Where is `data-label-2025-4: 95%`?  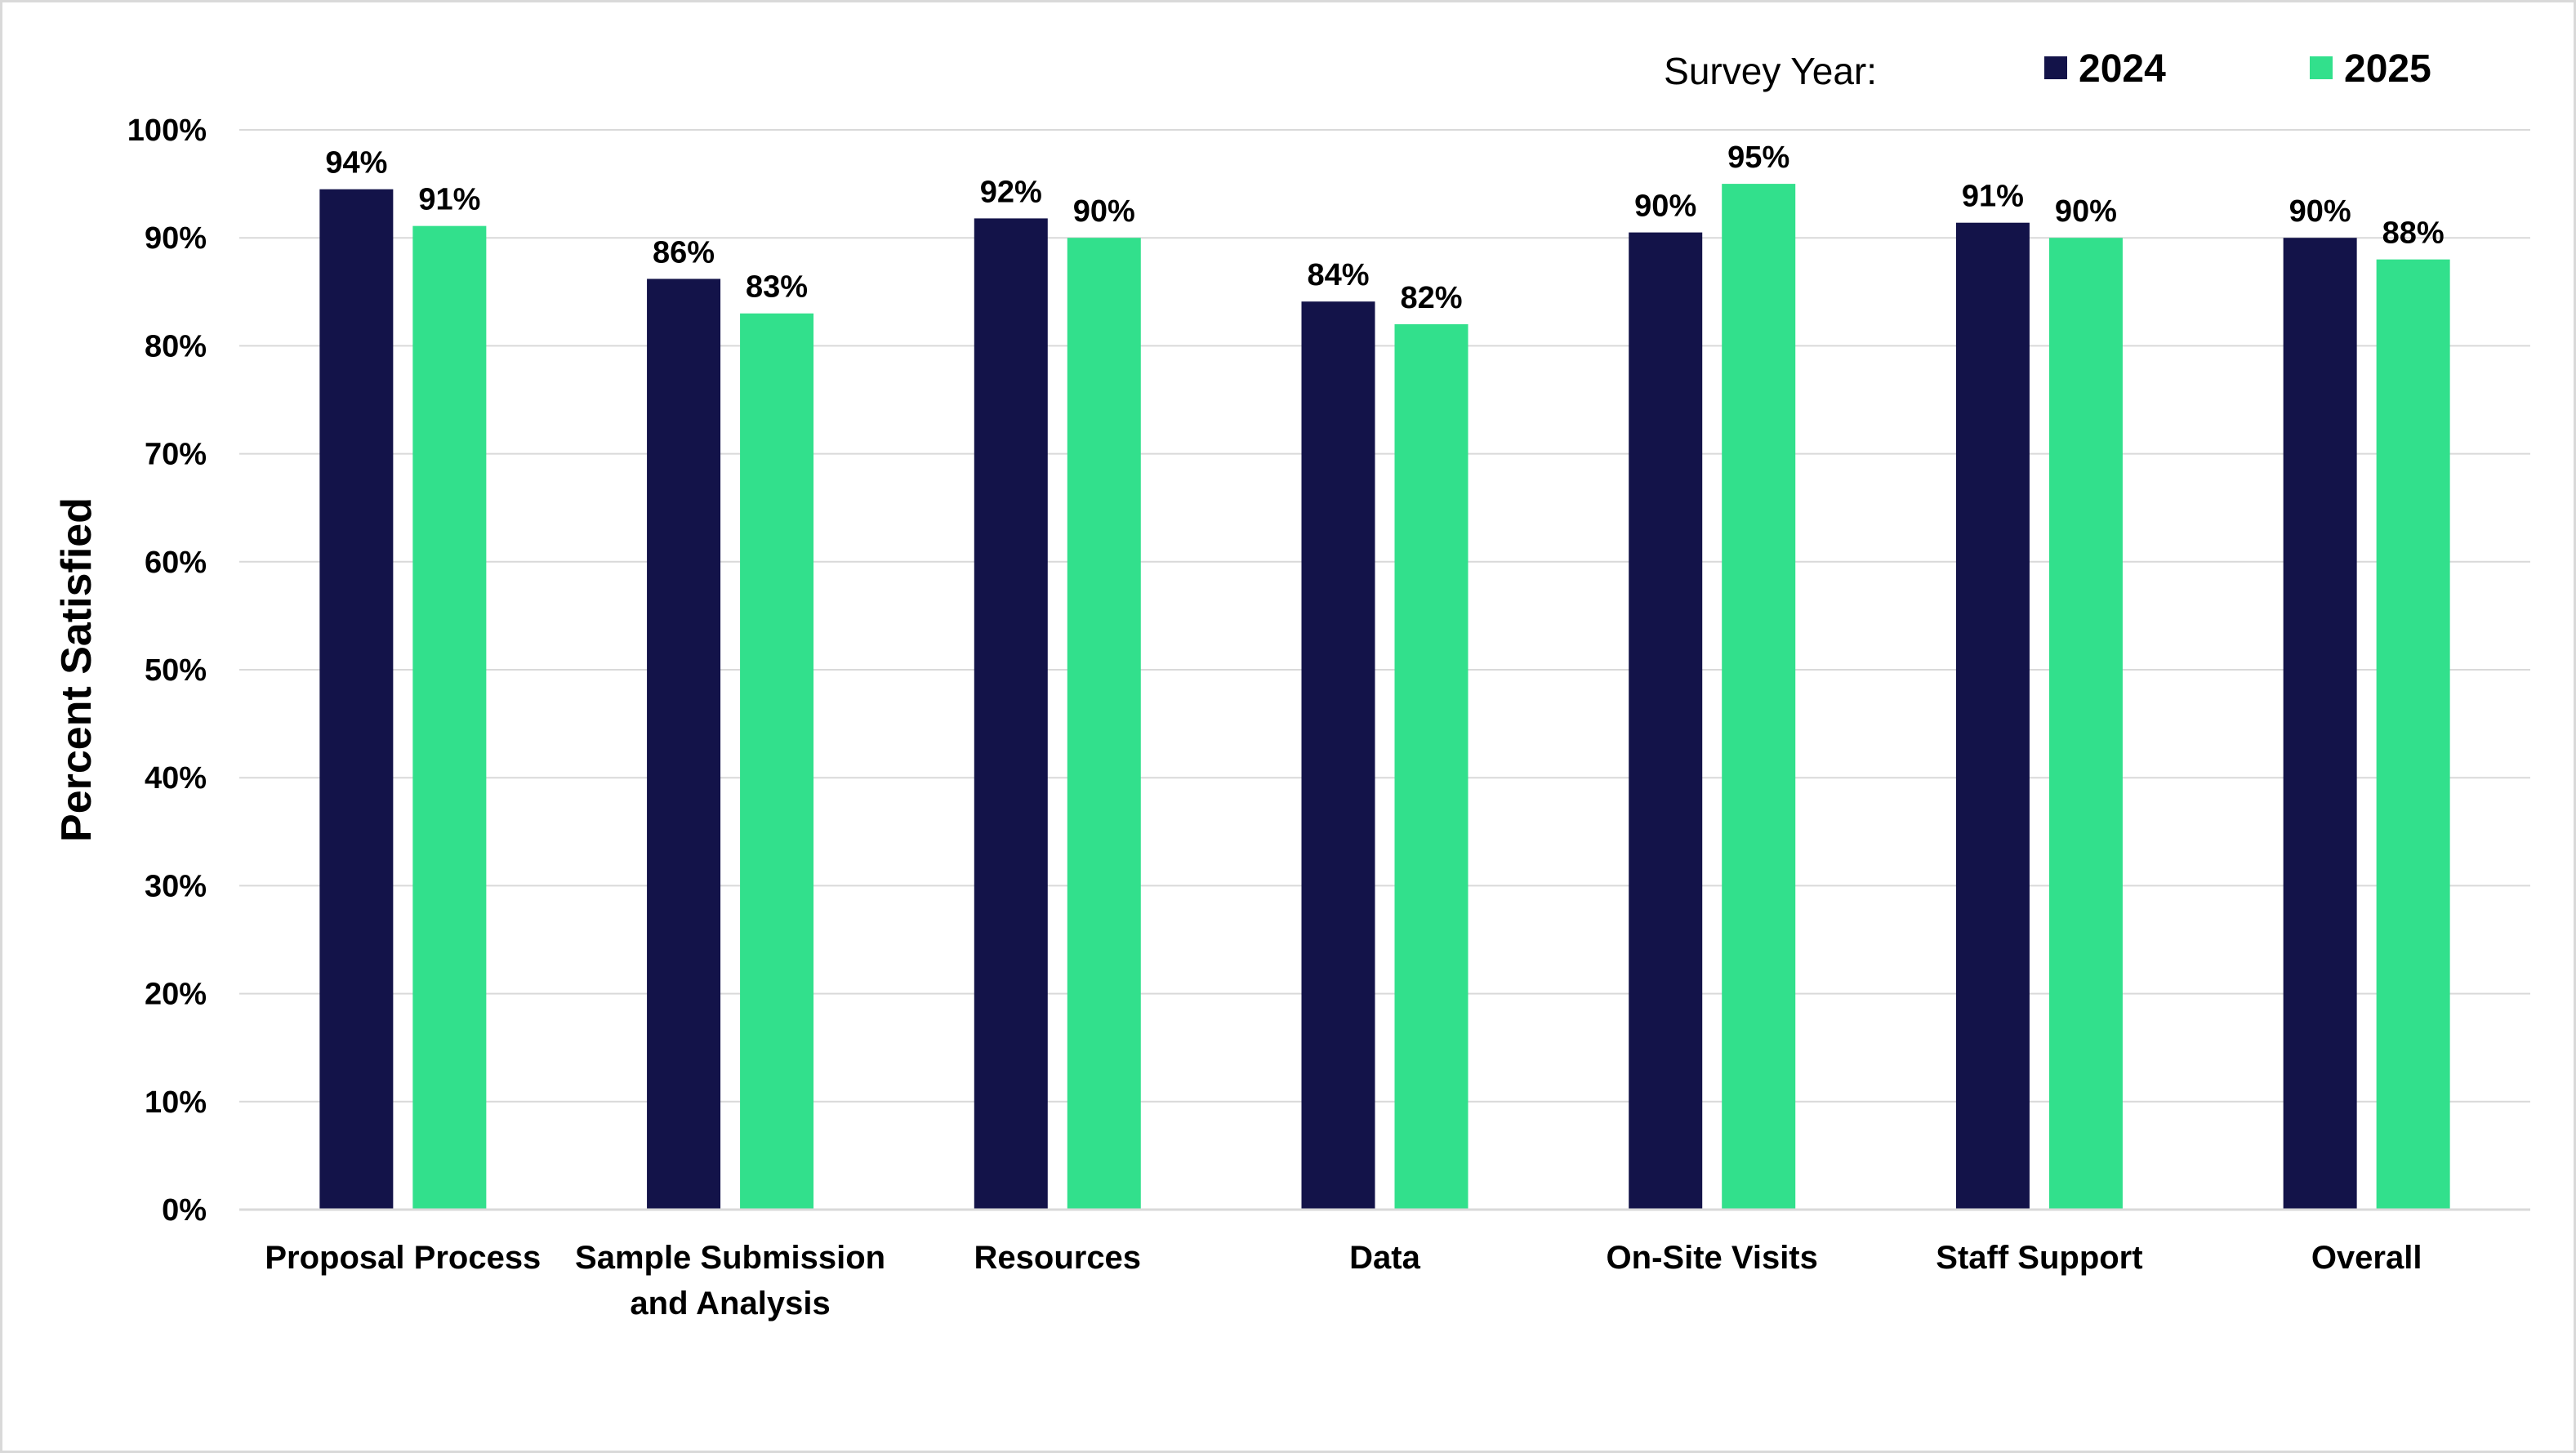
data-label-2025-4: 95% is located at coordinates (1758, 157).